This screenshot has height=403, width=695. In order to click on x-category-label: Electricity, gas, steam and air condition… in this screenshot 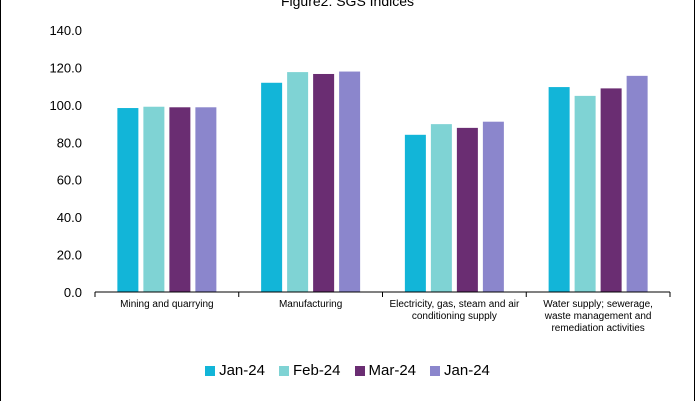, I will do `click(454, 310)`.